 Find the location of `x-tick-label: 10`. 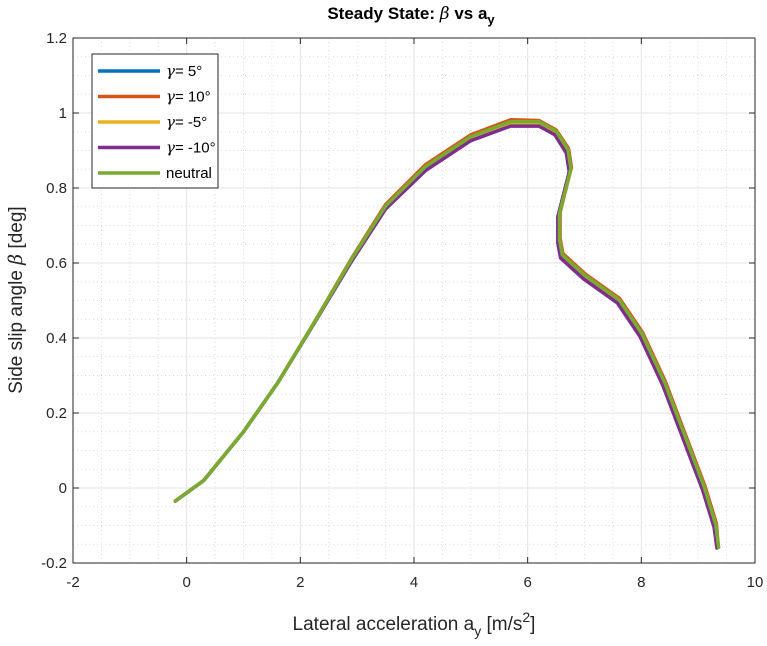

x-tick-label: 10 is located at coordinates (755, 582).